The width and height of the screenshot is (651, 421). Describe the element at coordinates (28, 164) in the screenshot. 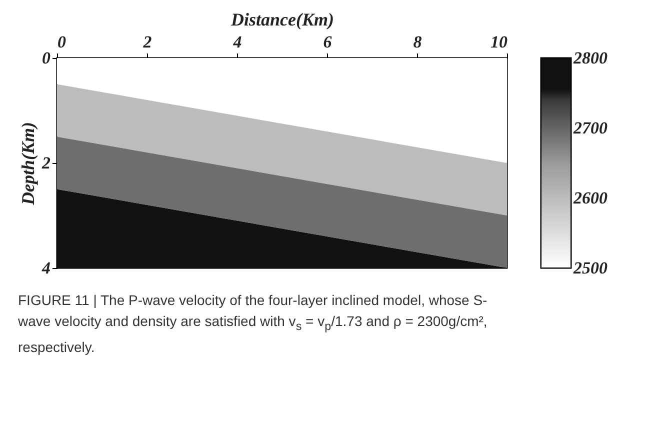

I see `y-axis-title: Depth(Km)` at that location.